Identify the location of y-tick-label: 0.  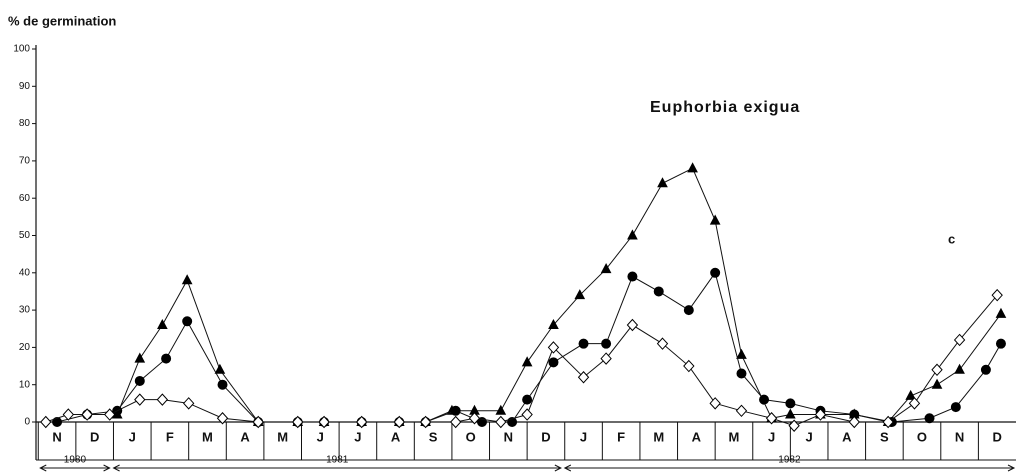
(27, 422).